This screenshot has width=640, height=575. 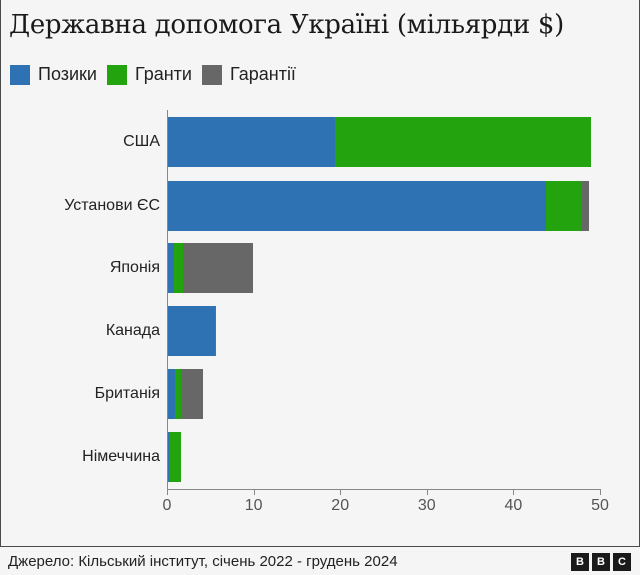 I want to click on x-axis-line, so click(x=384, y=489).